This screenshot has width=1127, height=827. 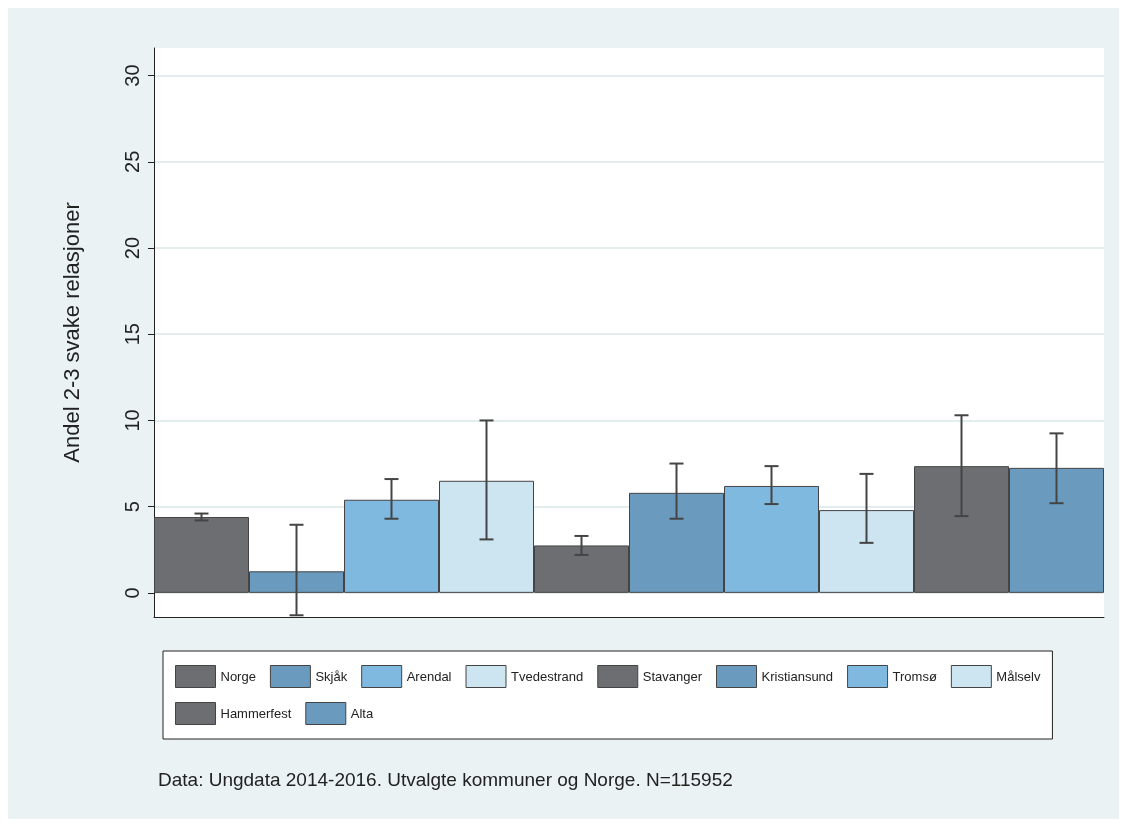 I want to click on y-tick-label: 15, so click(x=132, y=334).